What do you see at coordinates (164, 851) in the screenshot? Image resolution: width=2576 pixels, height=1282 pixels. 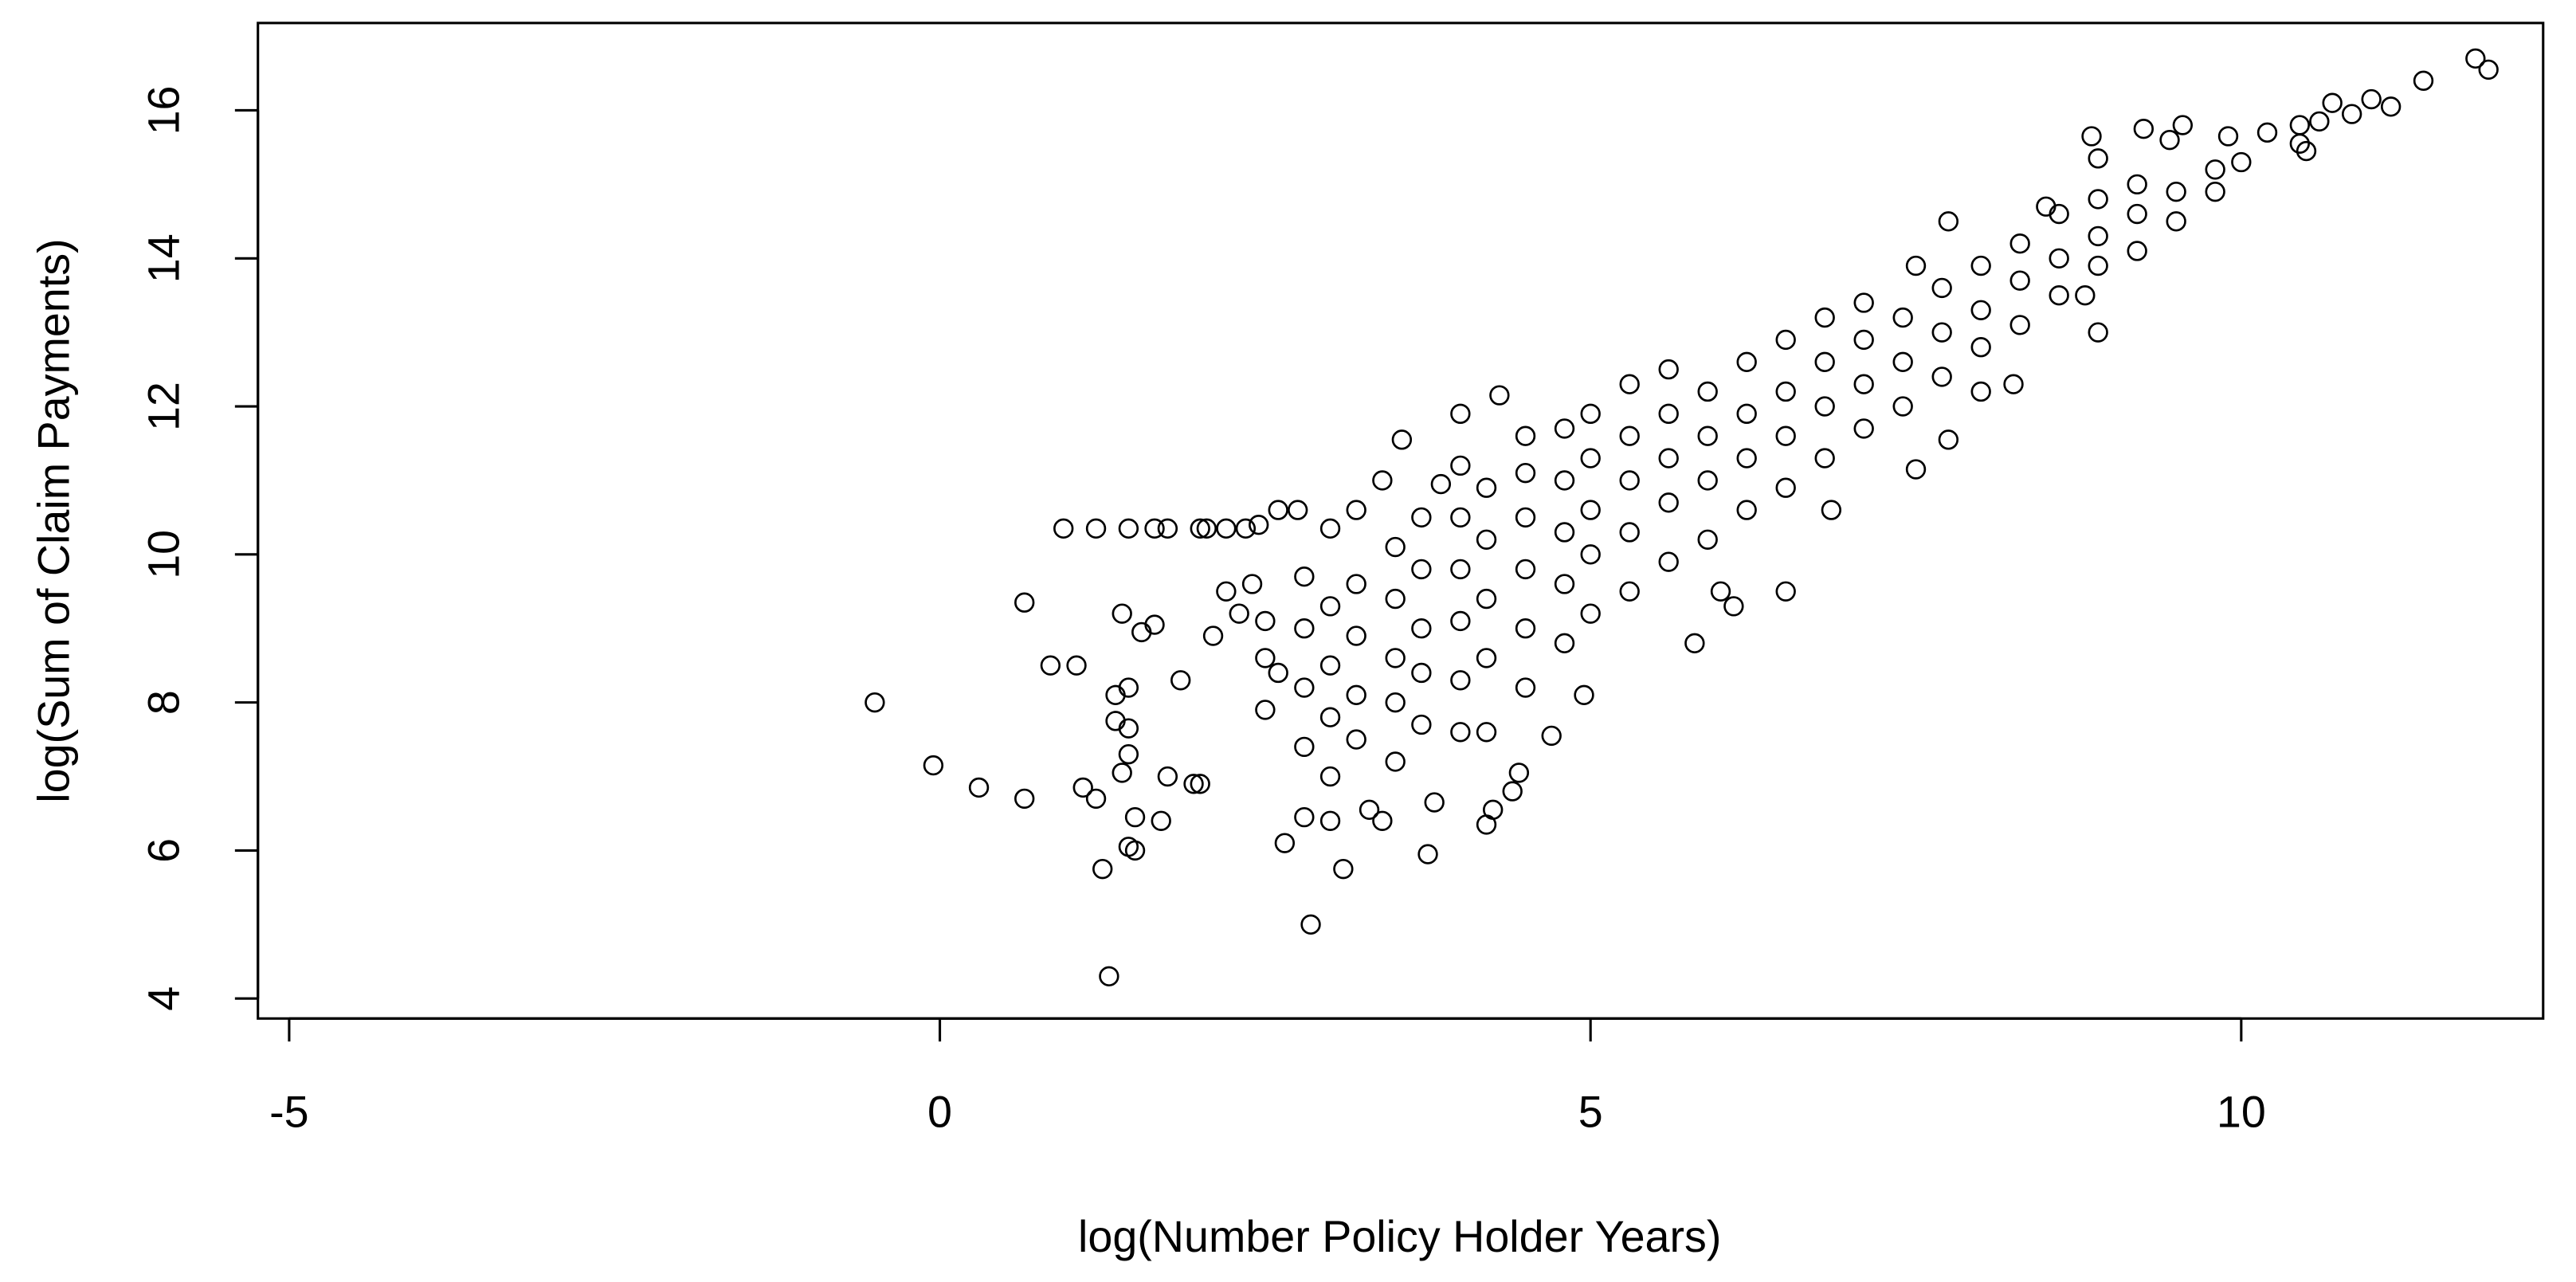 I see `y-tick-label: 6` at bounding box center [164, 851].